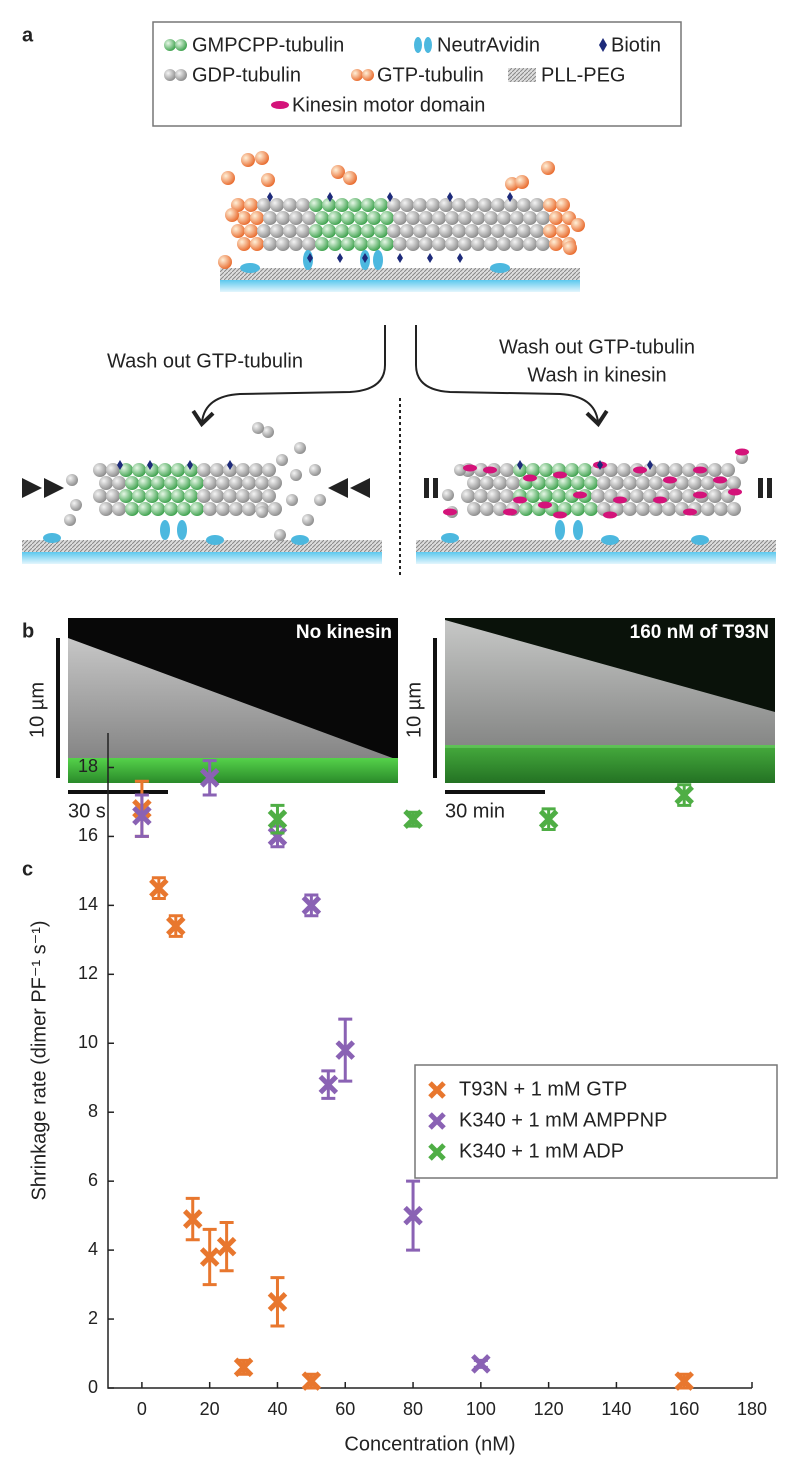 Image resolution: width=800 pixels, height=1480 pixels. What do you see at coordinates (88, 766) in the screenshot?
I see `y-tick-label: 18` at bounding box center [88, 766].